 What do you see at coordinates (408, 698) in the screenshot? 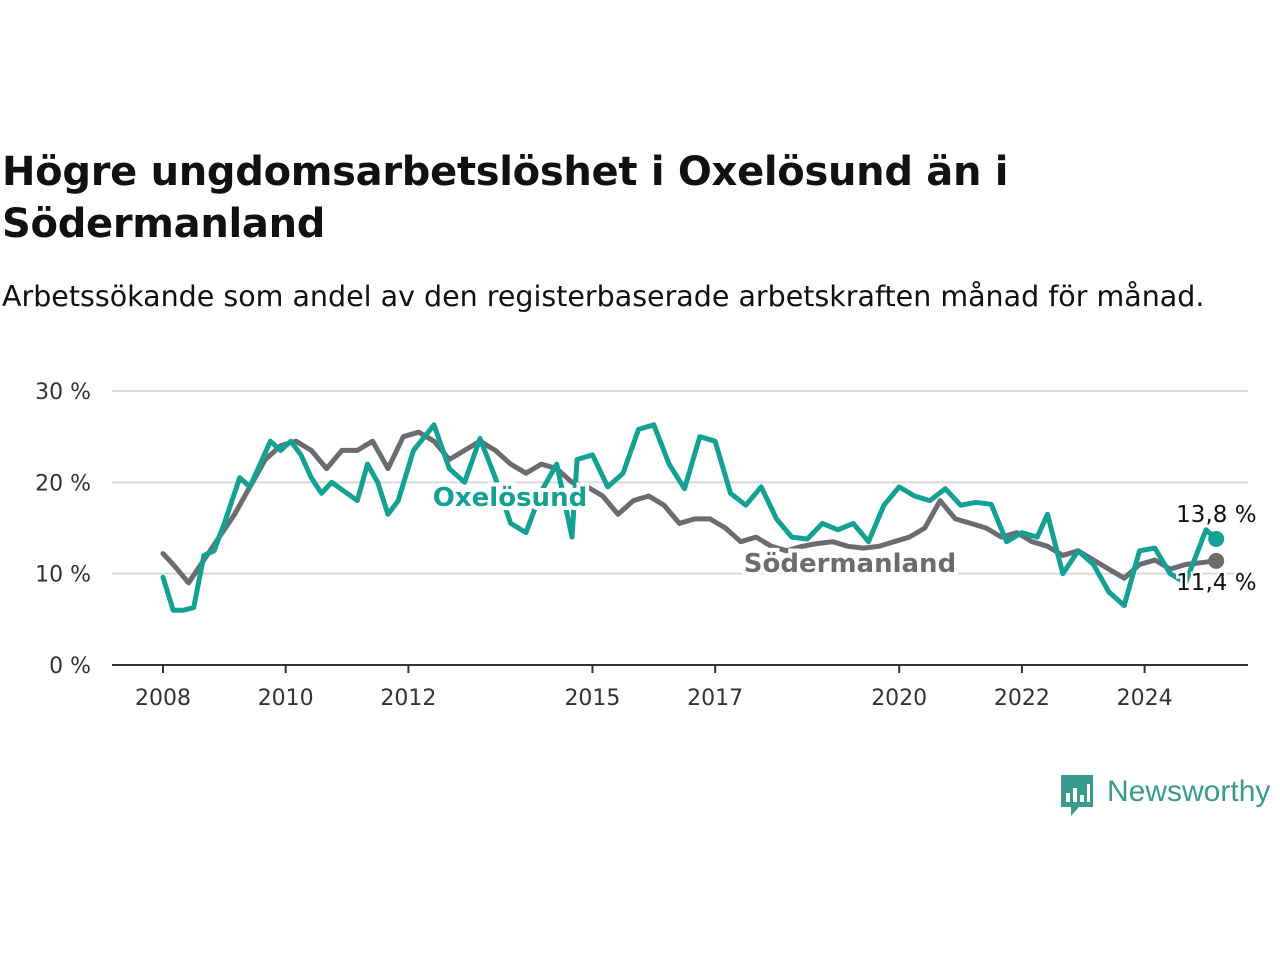
I see `x-tick-label: 2012` at bounding box center [408, 698].